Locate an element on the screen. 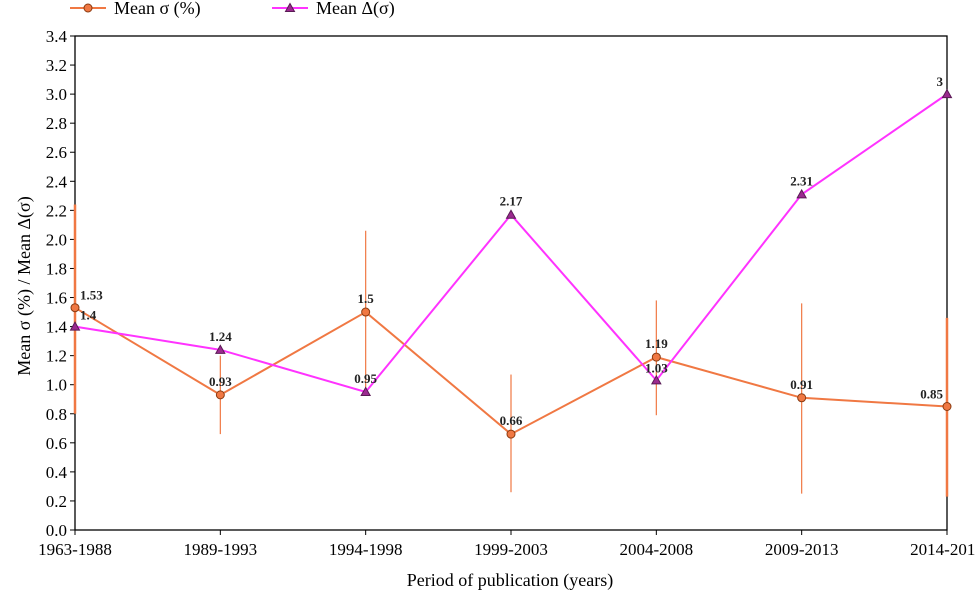  legend-marker-mean-delta-sigma is located at coordinates (290, 7).